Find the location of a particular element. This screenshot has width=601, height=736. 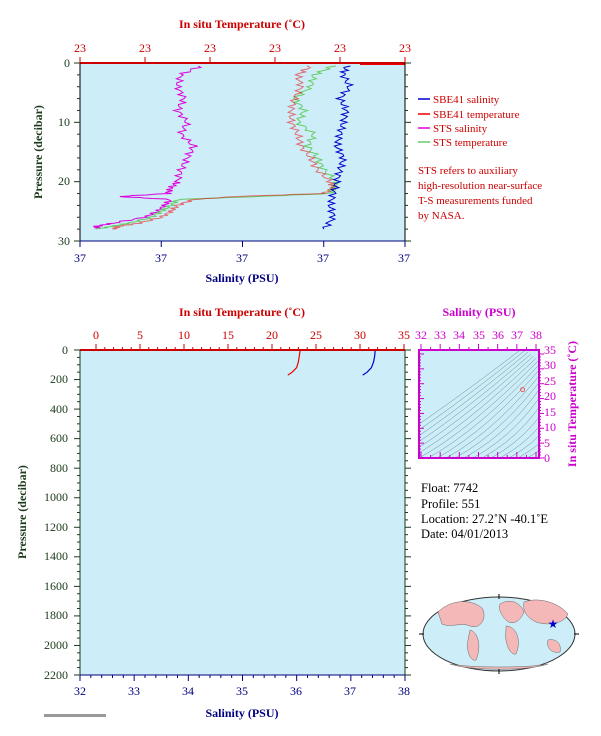

ts-temp-tick-label: 15 is located at coordinates (550, 412).